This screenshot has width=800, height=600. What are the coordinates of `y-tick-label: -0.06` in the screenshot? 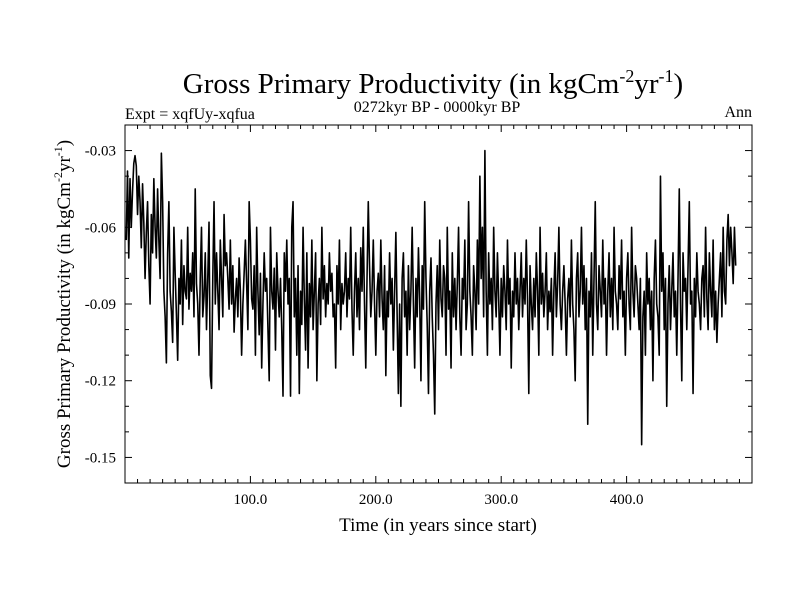 It's located at (101, 228).